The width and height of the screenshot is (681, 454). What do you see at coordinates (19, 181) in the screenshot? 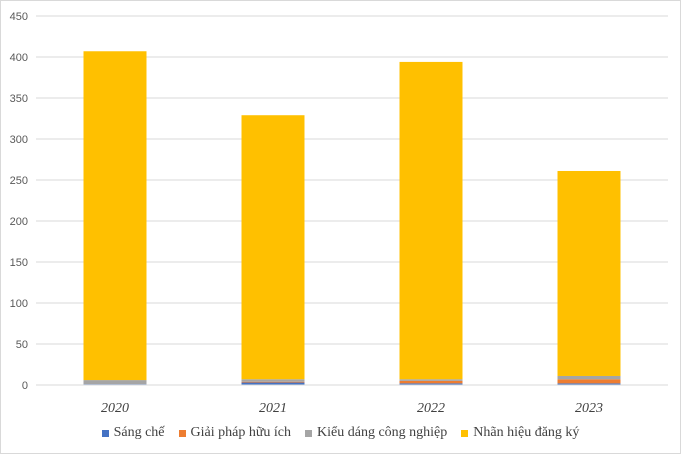
I see `y-tick-label: 250` at bounding box center [19, 181].